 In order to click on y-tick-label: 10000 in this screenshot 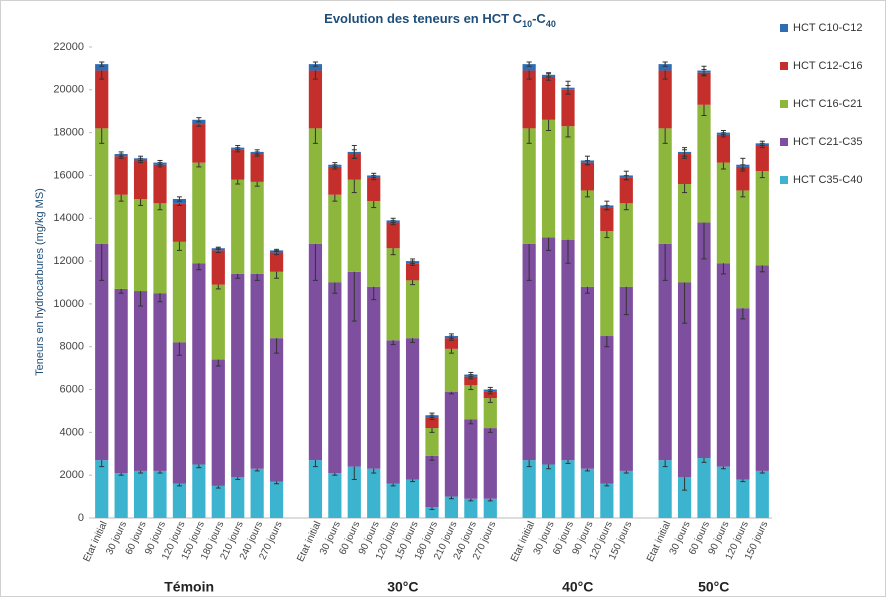, I will do `click(68, 304)`.